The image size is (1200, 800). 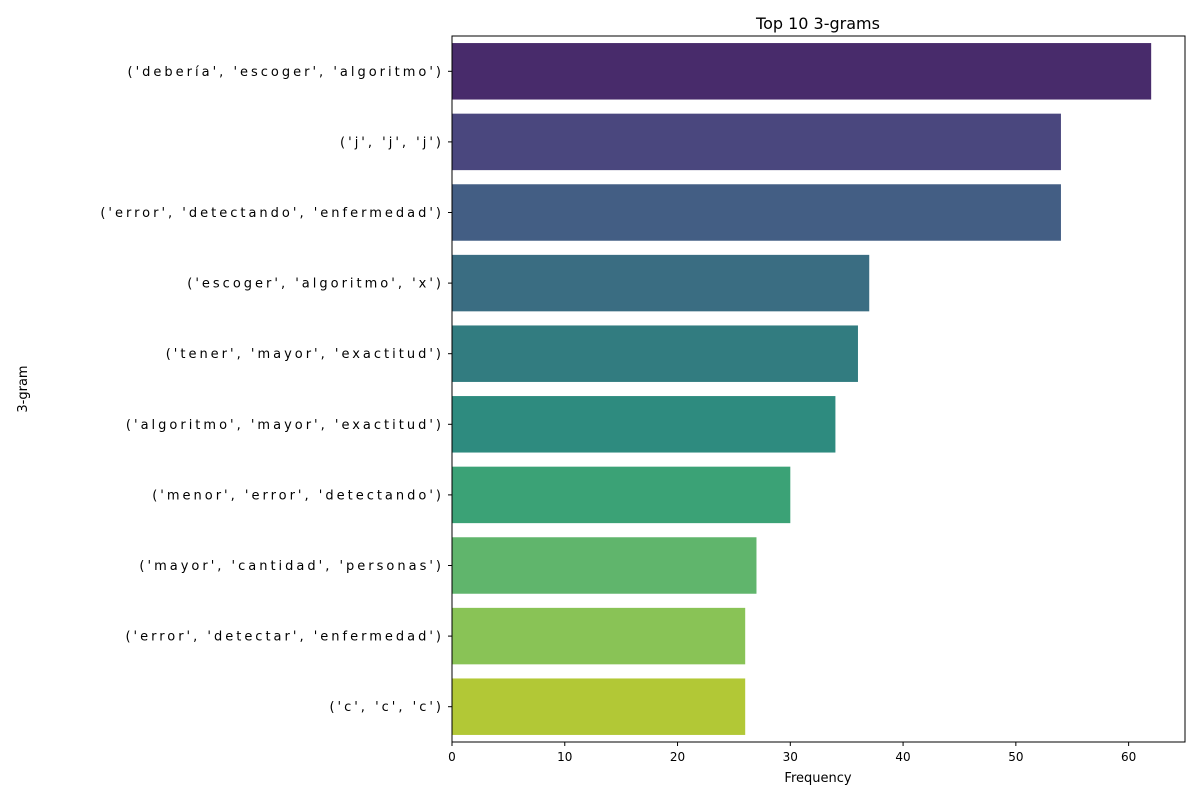 What do you see at coordinates (315, 284) in the screenshot?
I see `y-tick-label: ('escoger', 'algoritmo', 'x')` at bounding box center [315, 284].